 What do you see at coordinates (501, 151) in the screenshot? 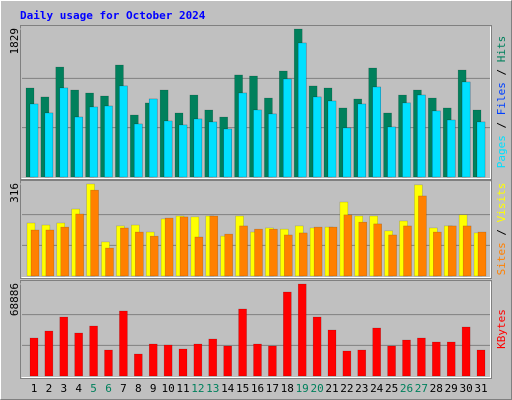
I see `legend-entry: Pages` at bounding box center [501, 151].